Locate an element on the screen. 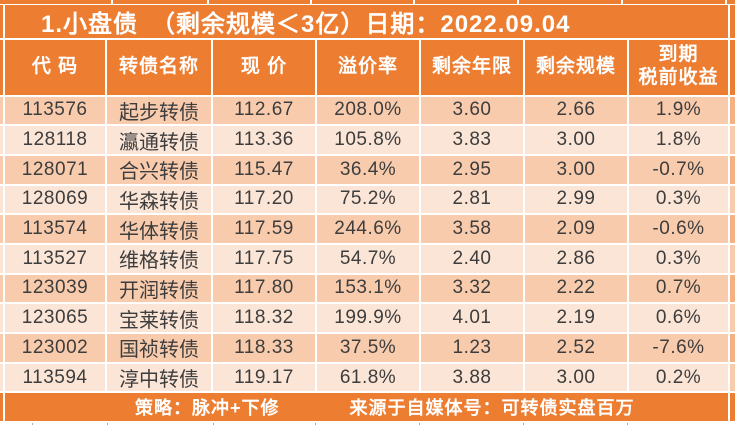 This screenshot has height=425, width=735. cropped-row-below is located at coordinates (367, 423).